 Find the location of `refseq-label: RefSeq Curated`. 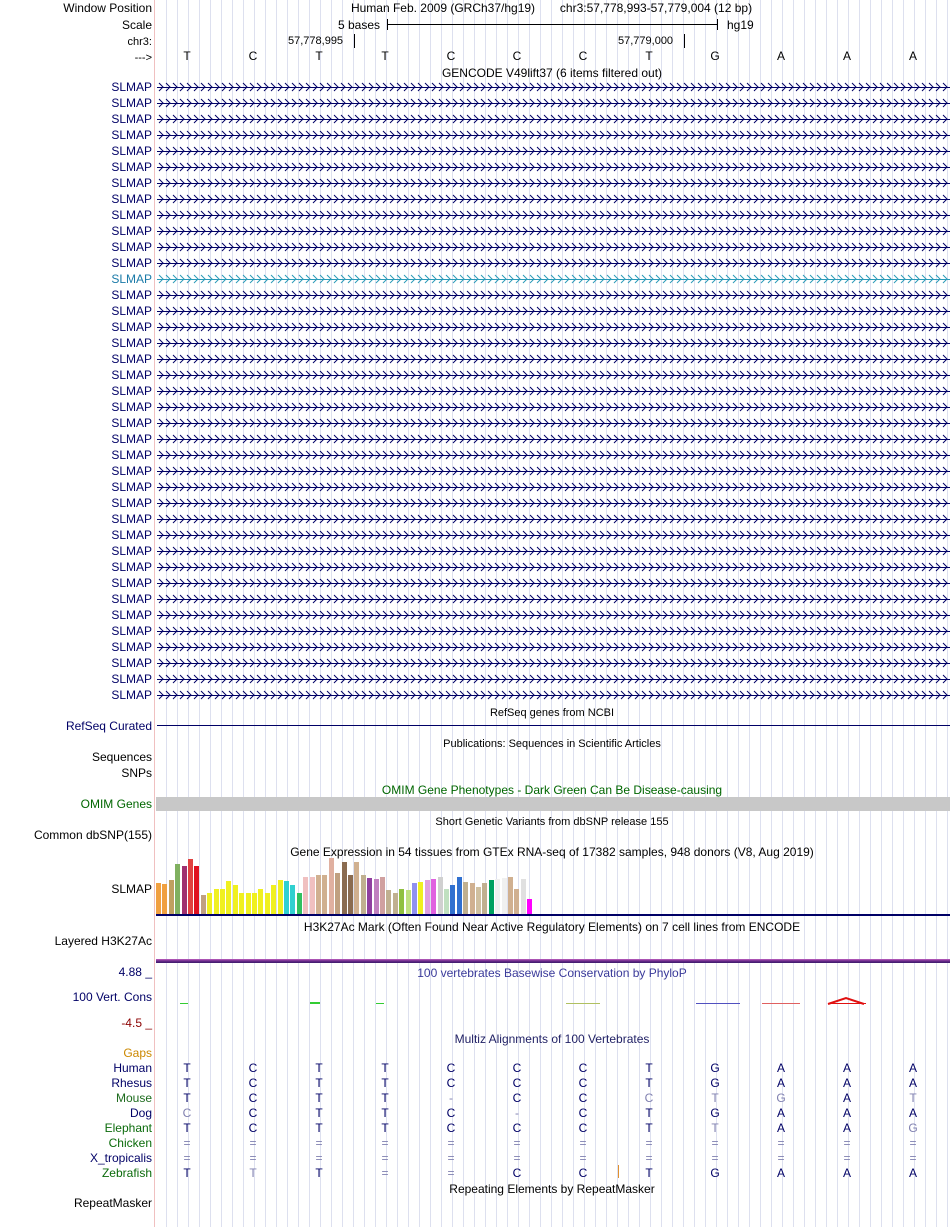

refseq-label: RefSeq Curated is located at coordinates (108, 726).